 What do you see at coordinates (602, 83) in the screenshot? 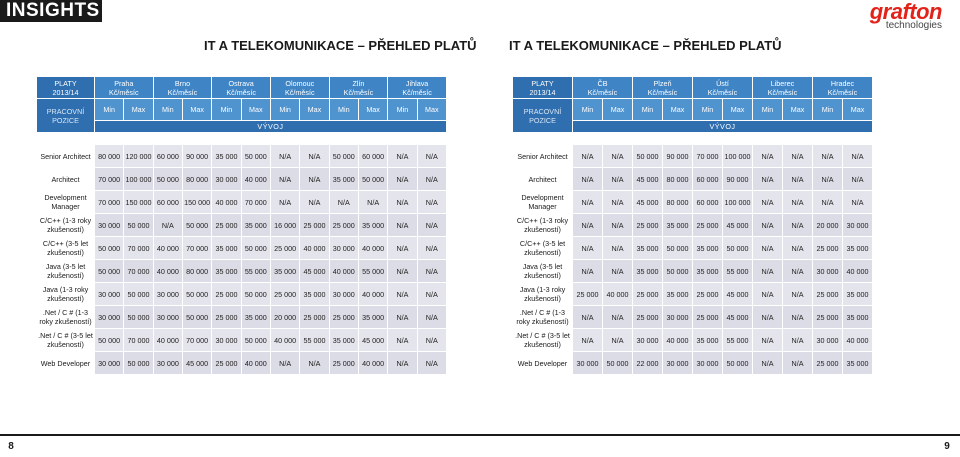
I see `city-name: ČB` at bounding box center [602, 83].